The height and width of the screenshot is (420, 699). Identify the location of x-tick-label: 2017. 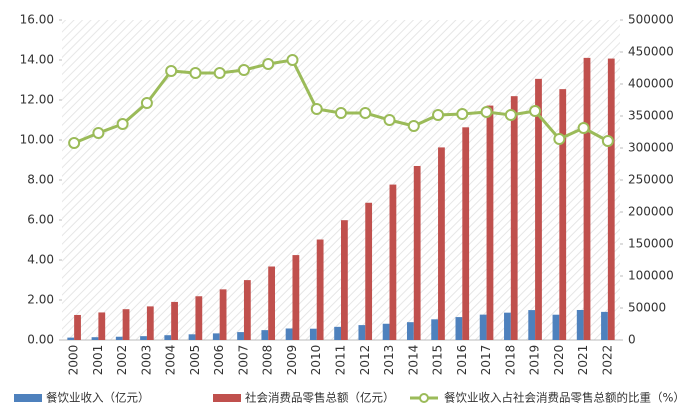
(486, 360).